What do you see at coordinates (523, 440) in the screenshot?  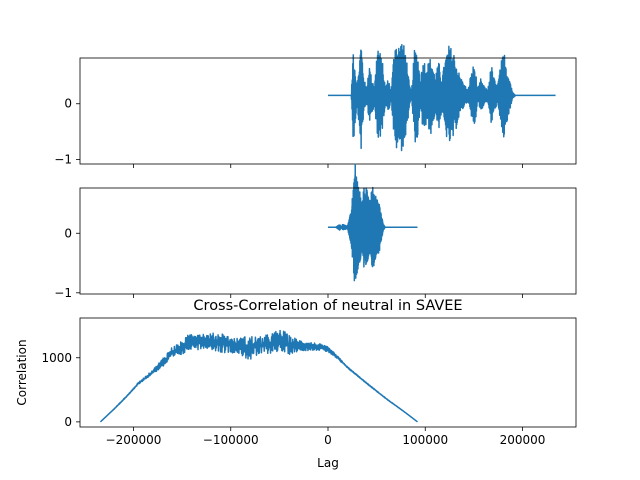 I see `x-tick-label: 200000` at bounding box center [523, 440].